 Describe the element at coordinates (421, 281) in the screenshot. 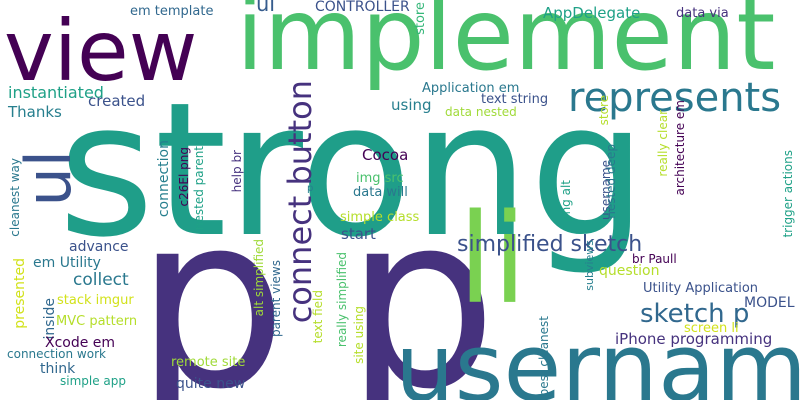

I see `word-p-right: p` at that location.